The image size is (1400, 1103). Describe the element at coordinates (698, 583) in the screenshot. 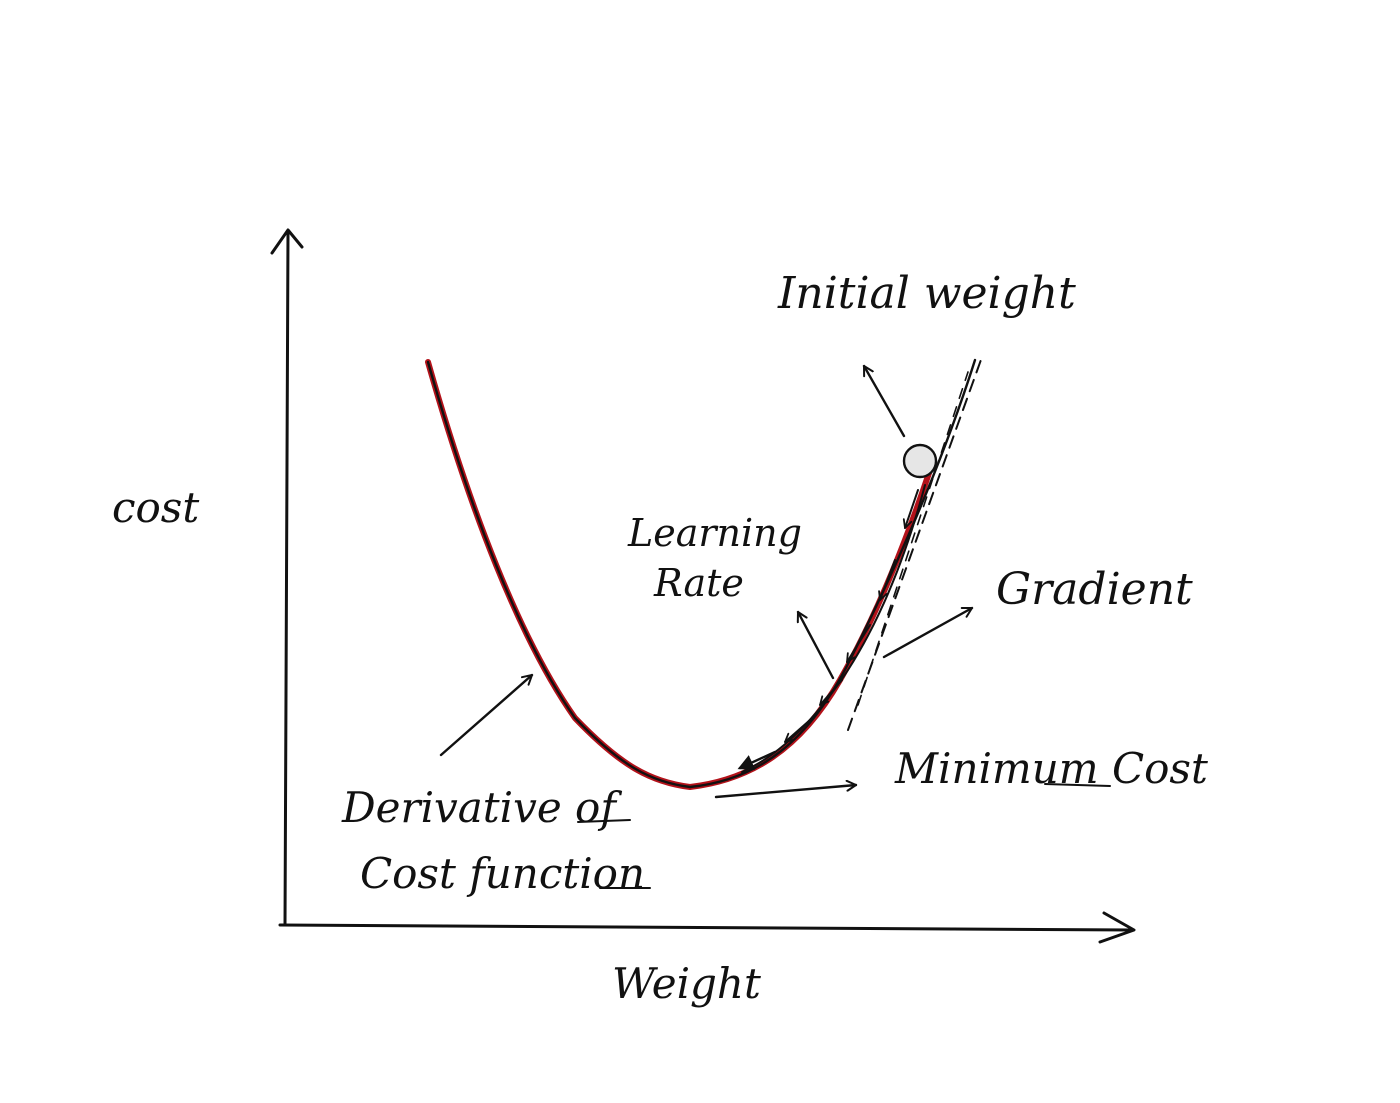

I see `learning-rate-label-line2: Rate` at that location.